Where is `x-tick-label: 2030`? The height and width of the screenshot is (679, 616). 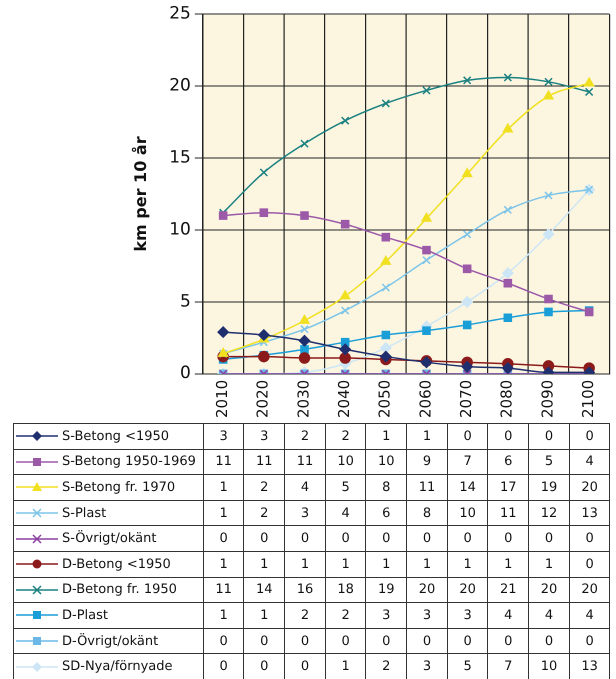 x-tick-label: 2030 is located at coordinates (303, 399).